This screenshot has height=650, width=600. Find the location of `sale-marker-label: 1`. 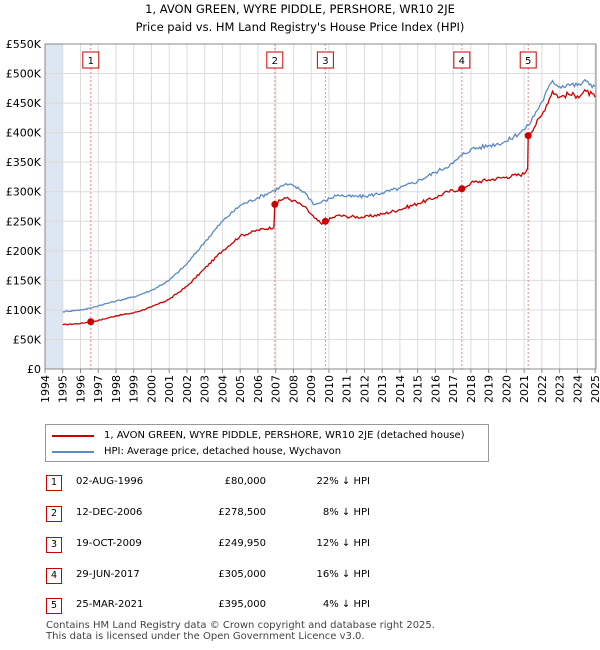

sale-marker-label: 1 is located at coordinates (91, 61).